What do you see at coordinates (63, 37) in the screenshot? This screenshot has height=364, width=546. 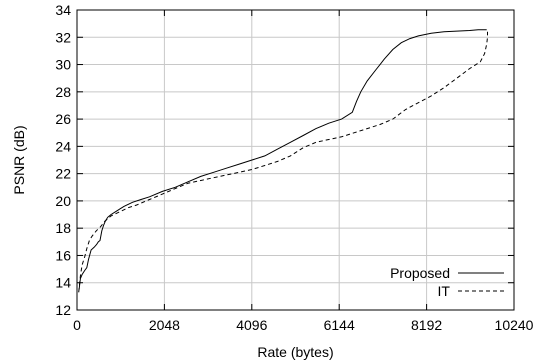 I see `y-tick-label: 32` at bounding box center [63, 37].